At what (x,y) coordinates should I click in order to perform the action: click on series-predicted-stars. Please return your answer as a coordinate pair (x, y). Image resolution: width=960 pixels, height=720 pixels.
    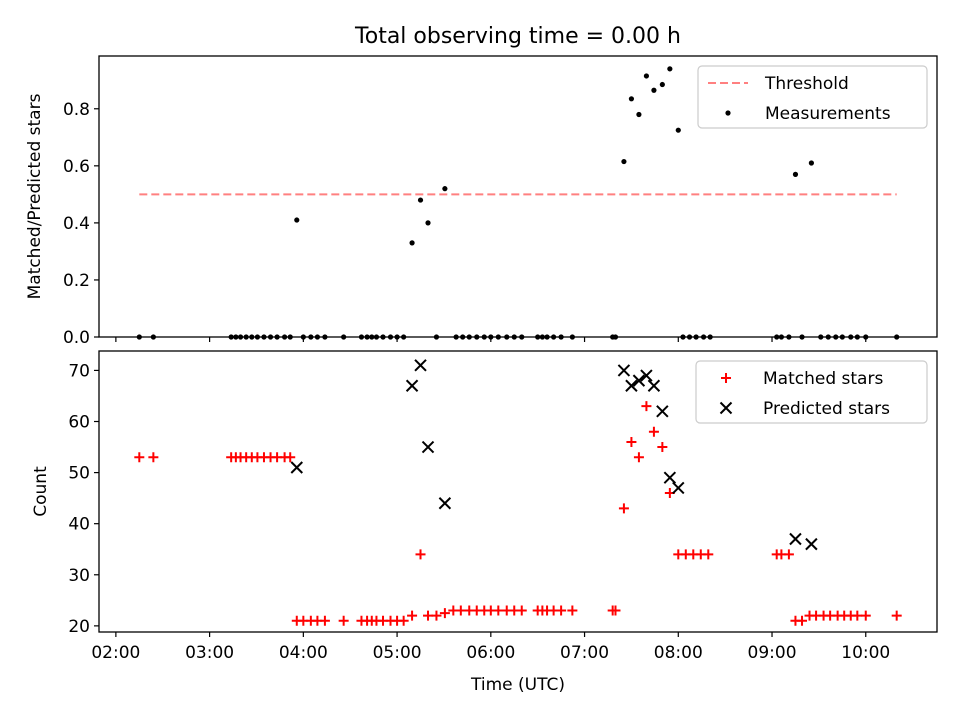
    Looking at the image, I should click on (554, 455).